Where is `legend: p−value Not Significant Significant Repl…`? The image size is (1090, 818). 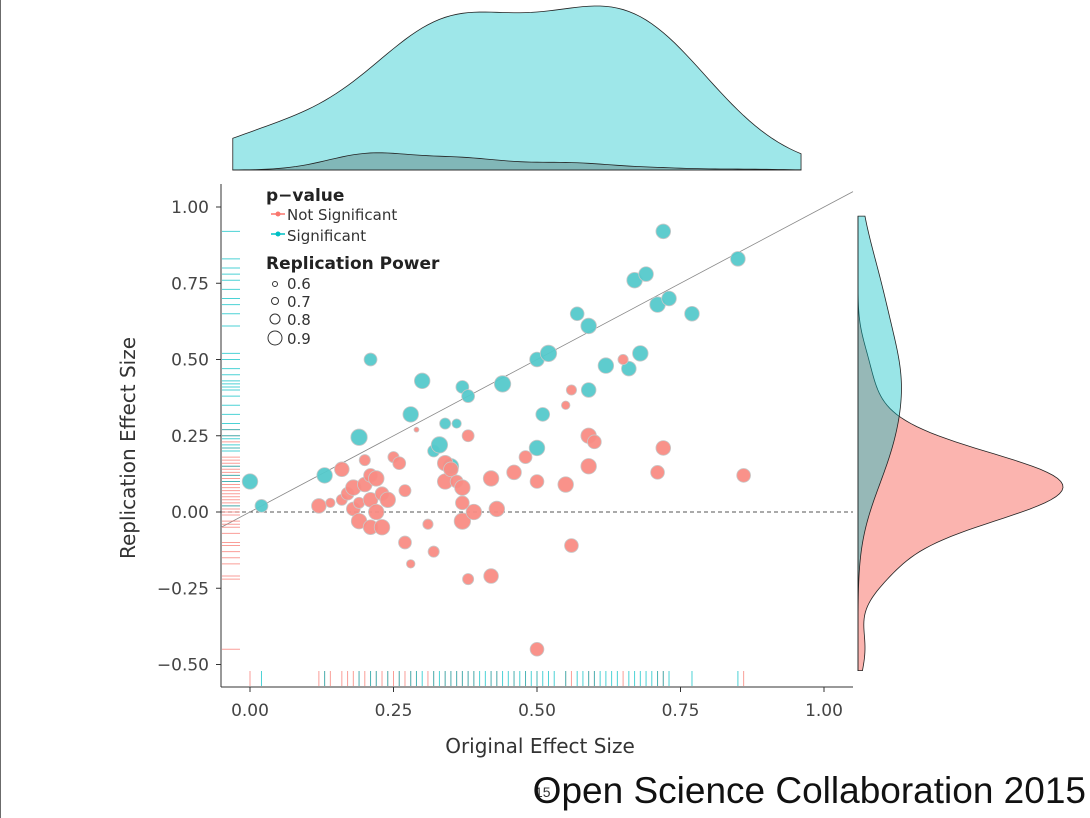
legend: p−value Not Significant Significant Repl… is located at coordinates (353, 267).